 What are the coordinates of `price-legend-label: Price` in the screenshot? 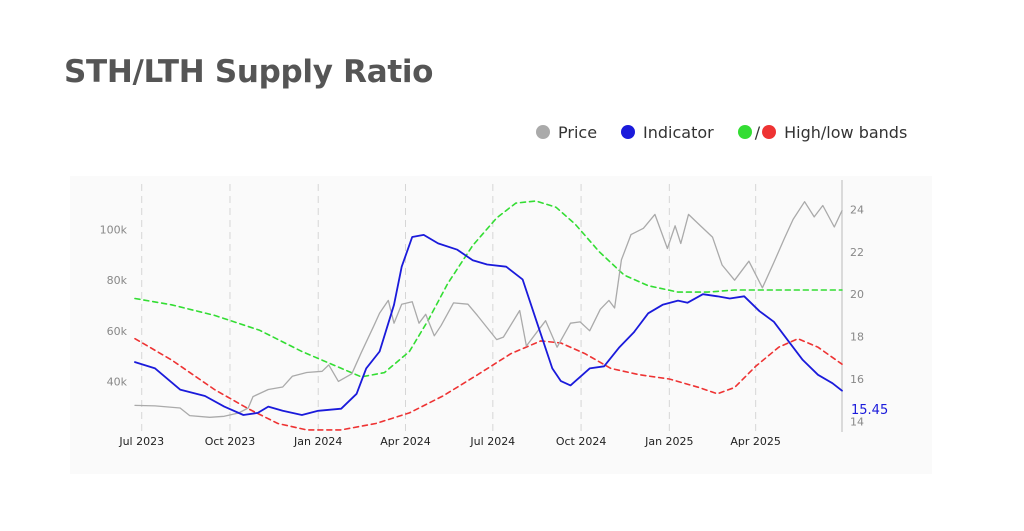 It's located at (578, 132).